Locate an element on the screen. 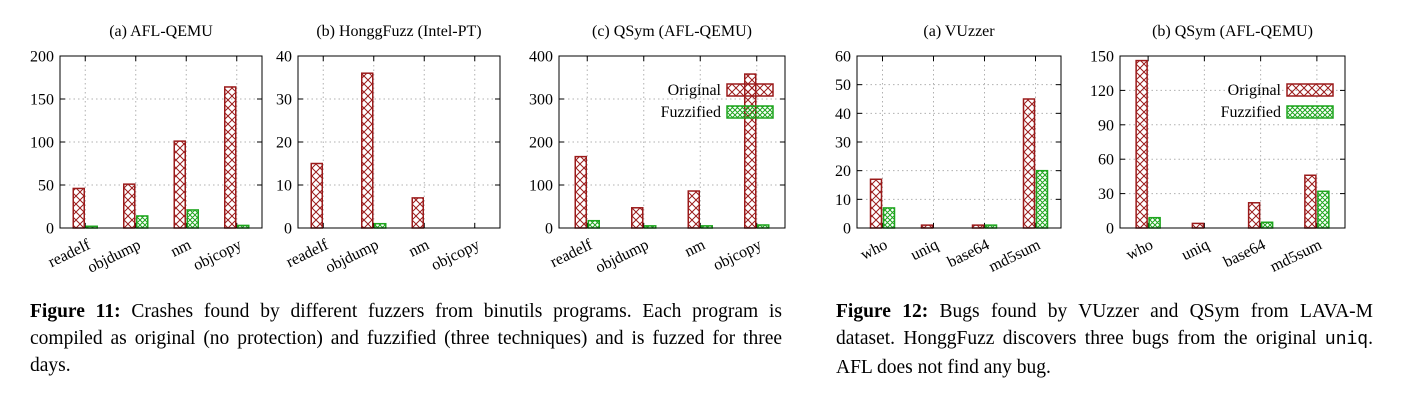  bar-fuzzified-nm is located at coordinates (192, 219).